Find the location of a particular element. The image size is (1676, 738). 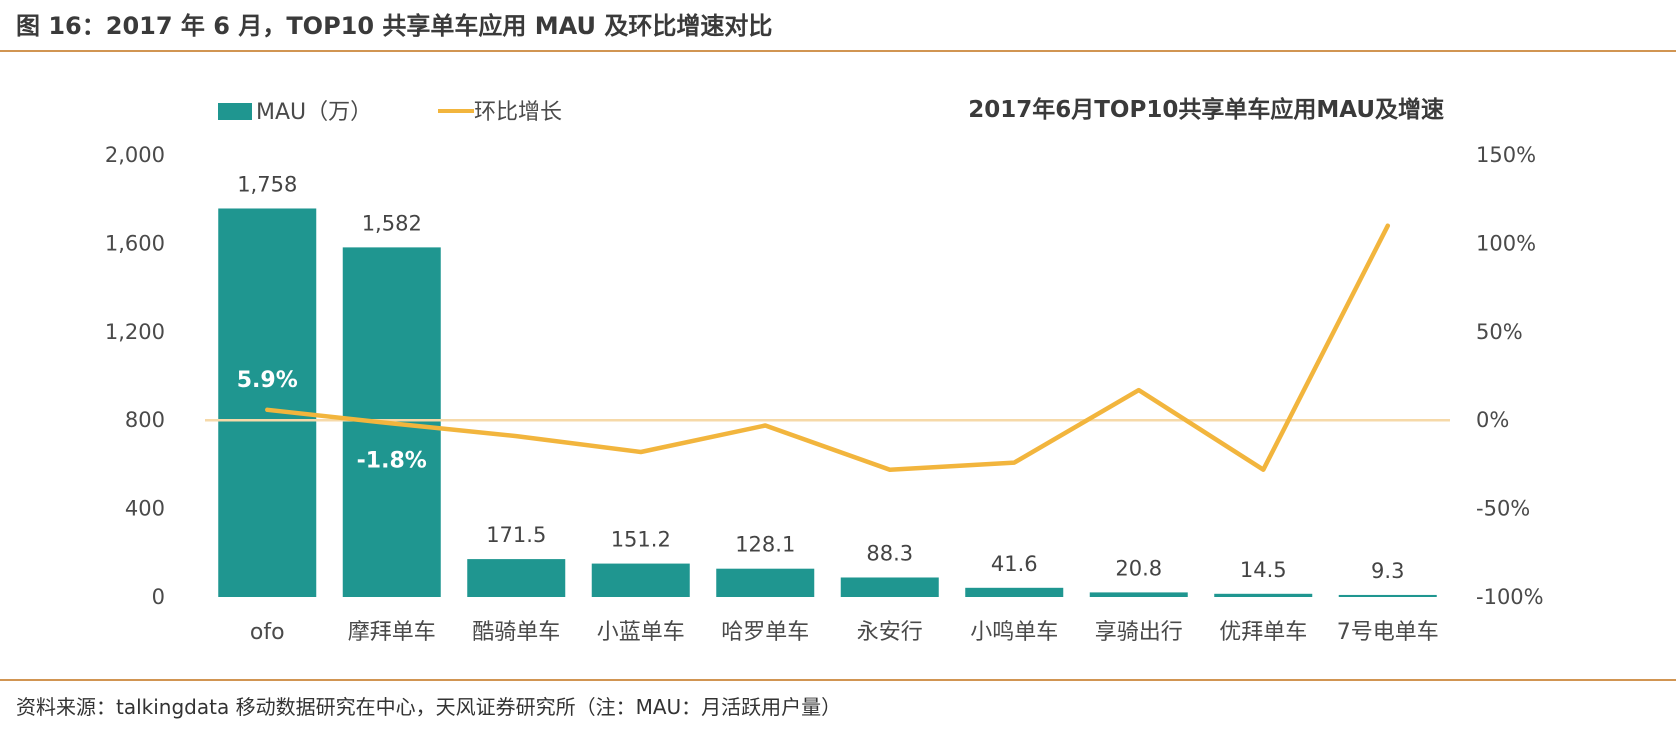

legend: MAU（万） 环比增长 is located at coordinates (390, 112).